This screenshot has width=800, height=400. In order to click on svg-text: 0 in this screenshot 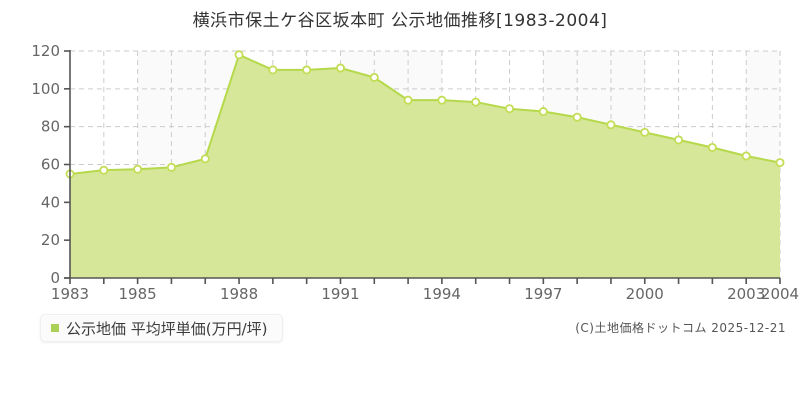, I will do `click(55, 278)`.